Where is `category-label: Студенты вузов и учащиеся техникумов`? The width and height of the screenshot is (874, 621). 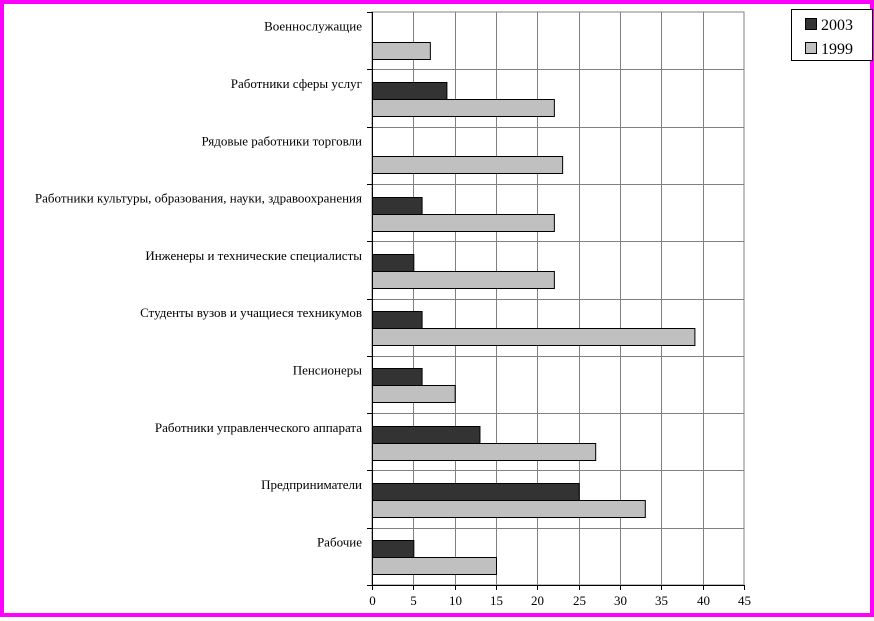
category-label: Студенты вузов и учащиеся техникумов is located at coordinates (251, 312).